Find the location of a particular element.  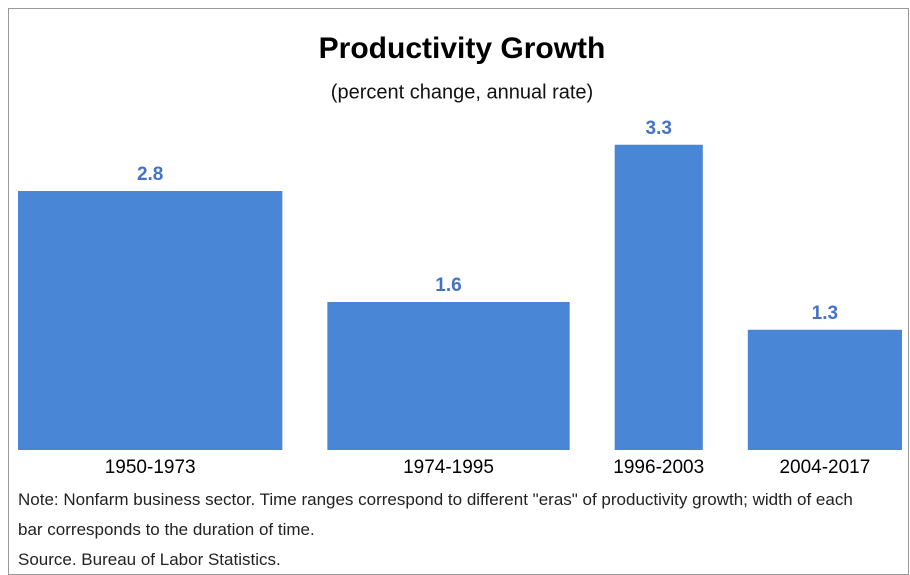

x-tick-label: 1950-1973 is located at coordinates (150, 467).